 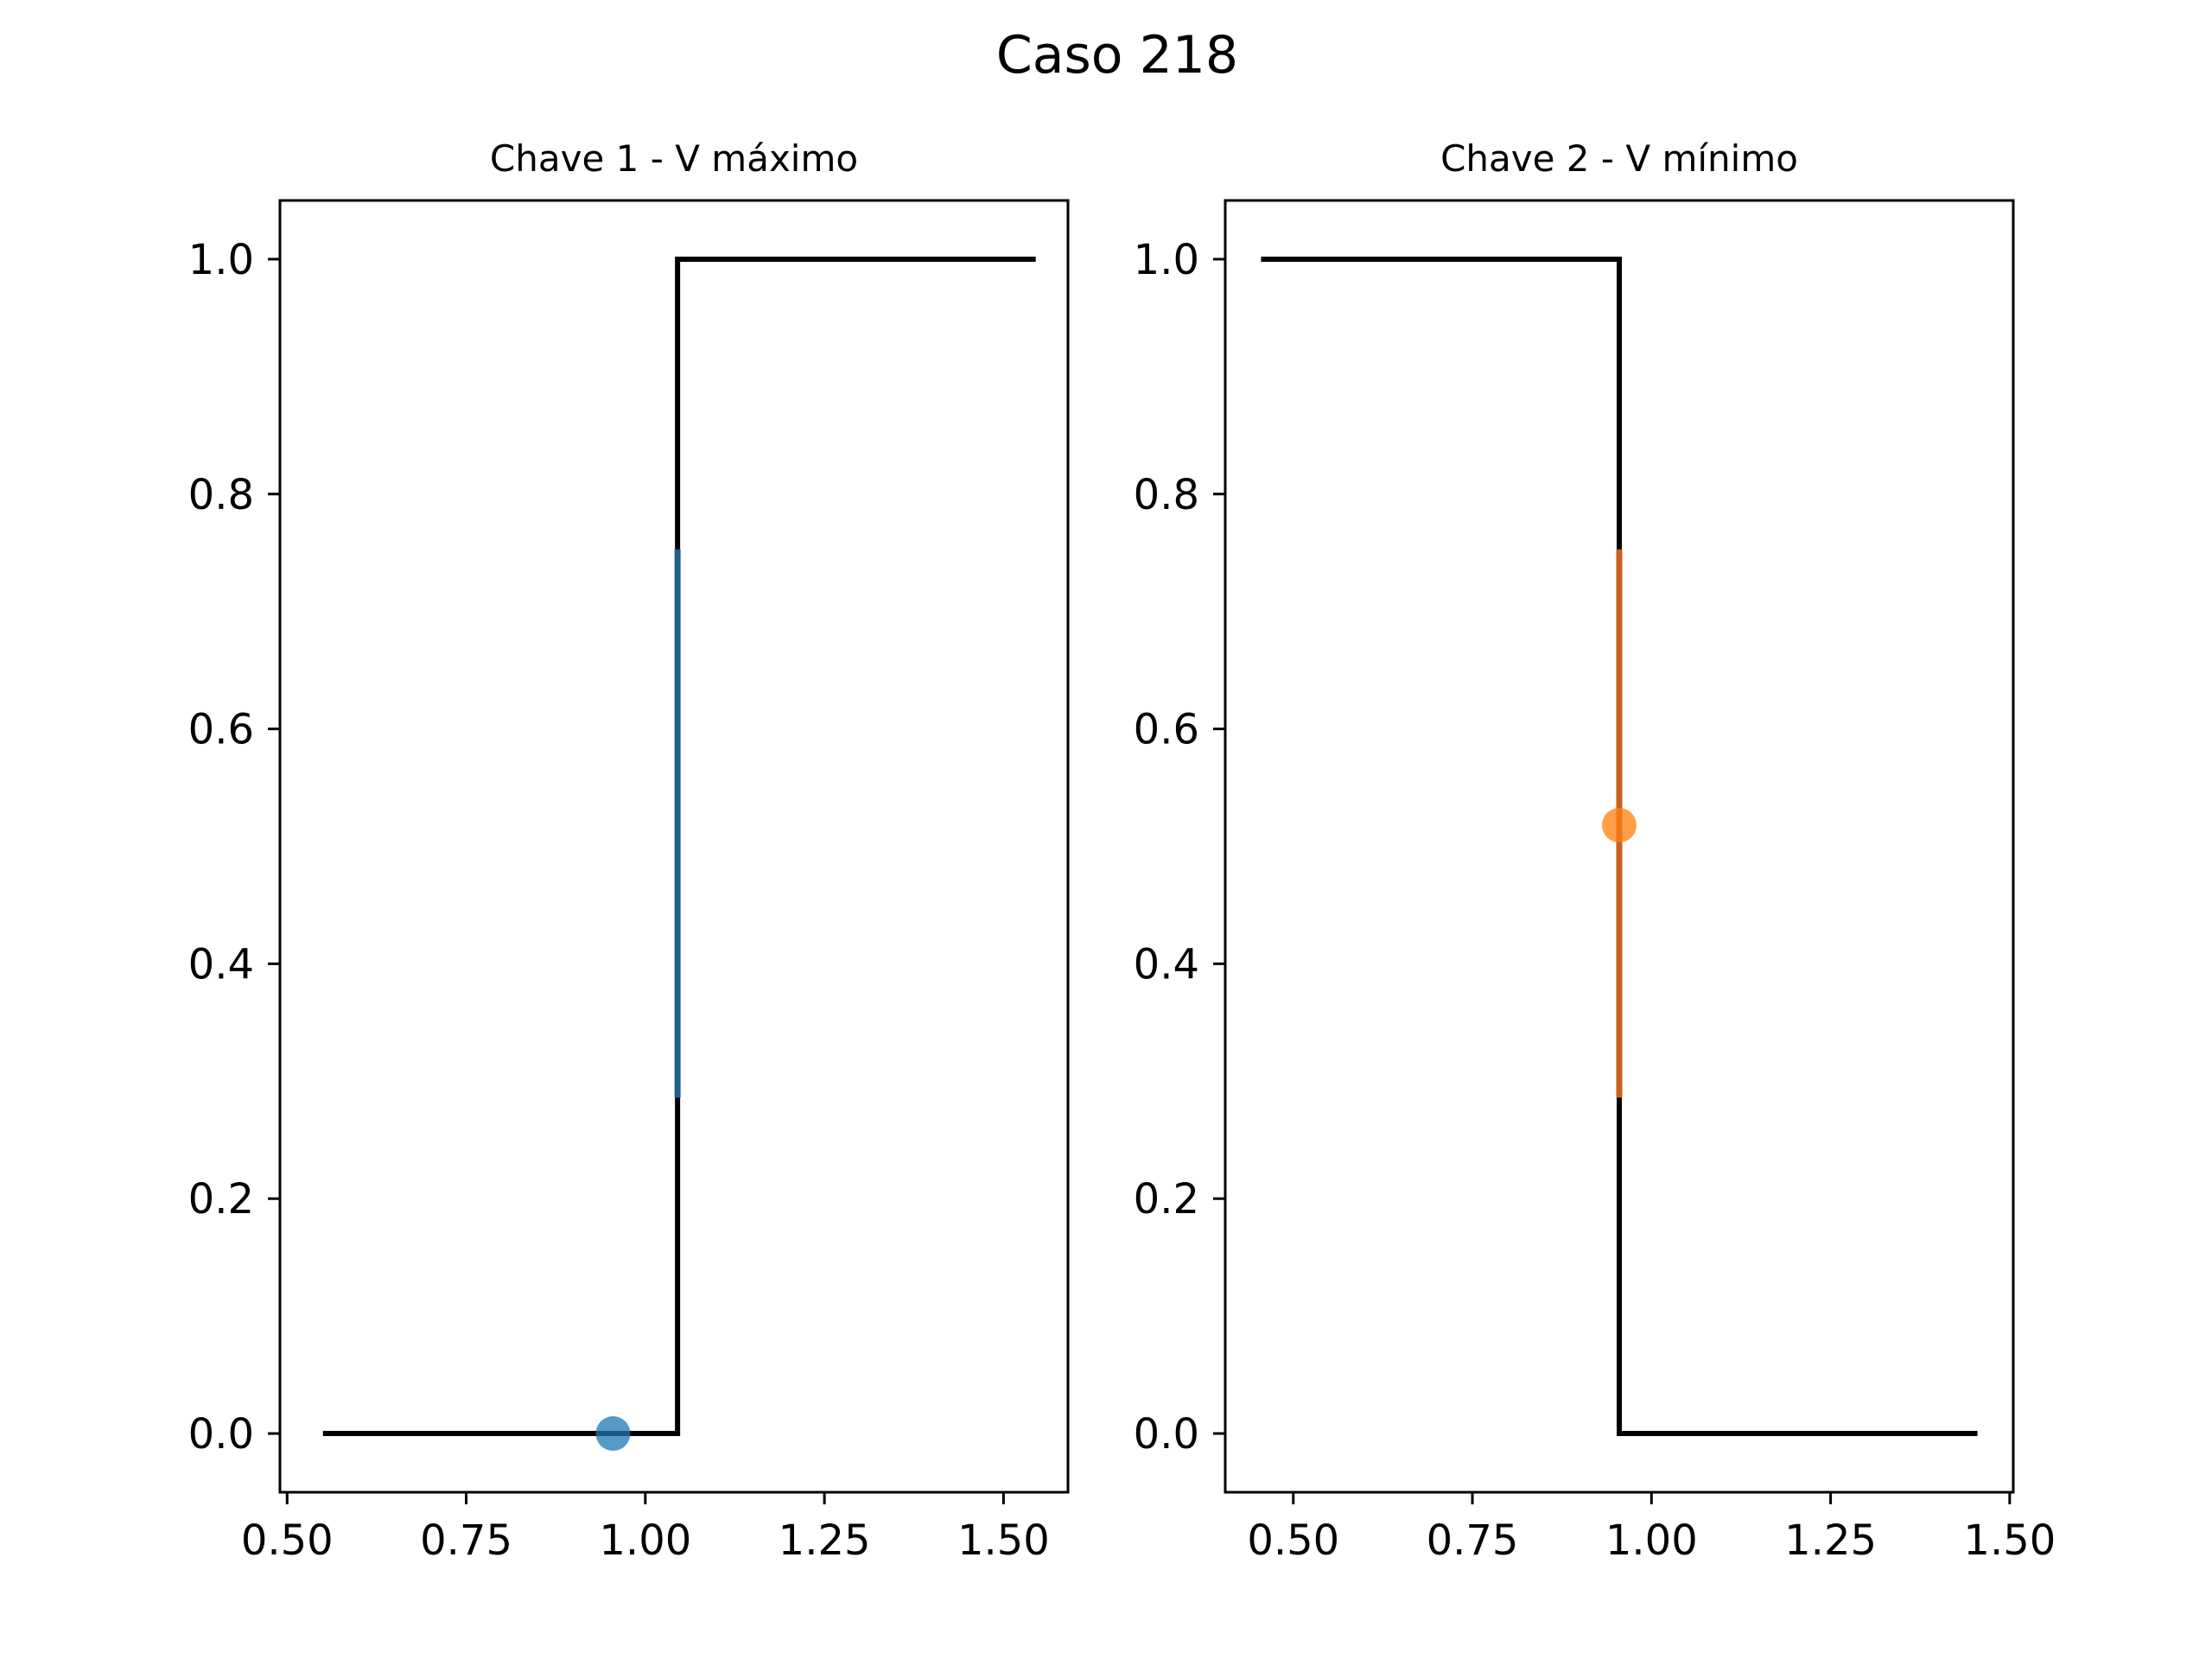 What do you see at coordinates (674, 158) in the screenshot?
I see `subplot-title: Chave 1 - V máximo` at bounding box center [674, 158].